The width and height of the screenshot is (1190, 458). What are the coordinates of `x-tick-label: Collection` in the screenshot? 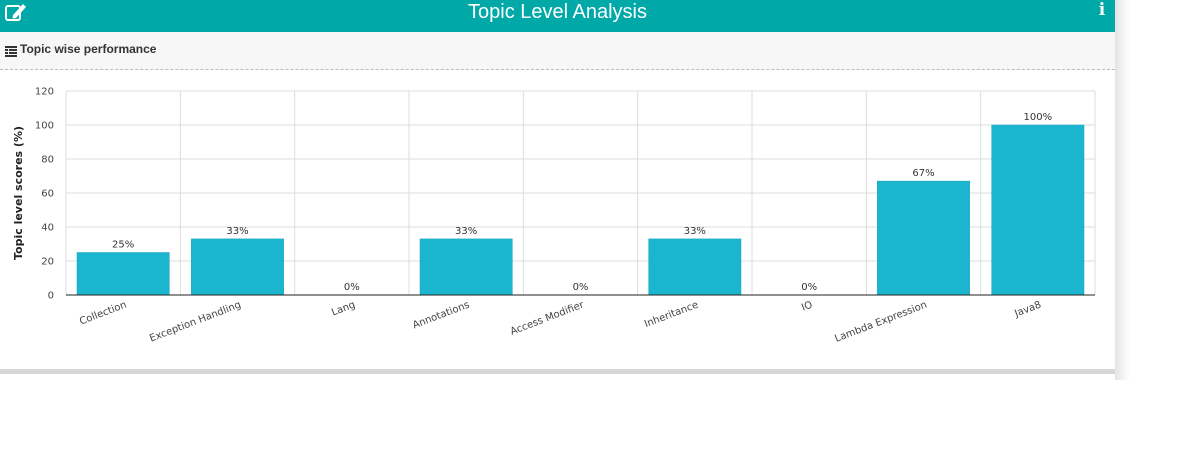 It's located at (103, 314).